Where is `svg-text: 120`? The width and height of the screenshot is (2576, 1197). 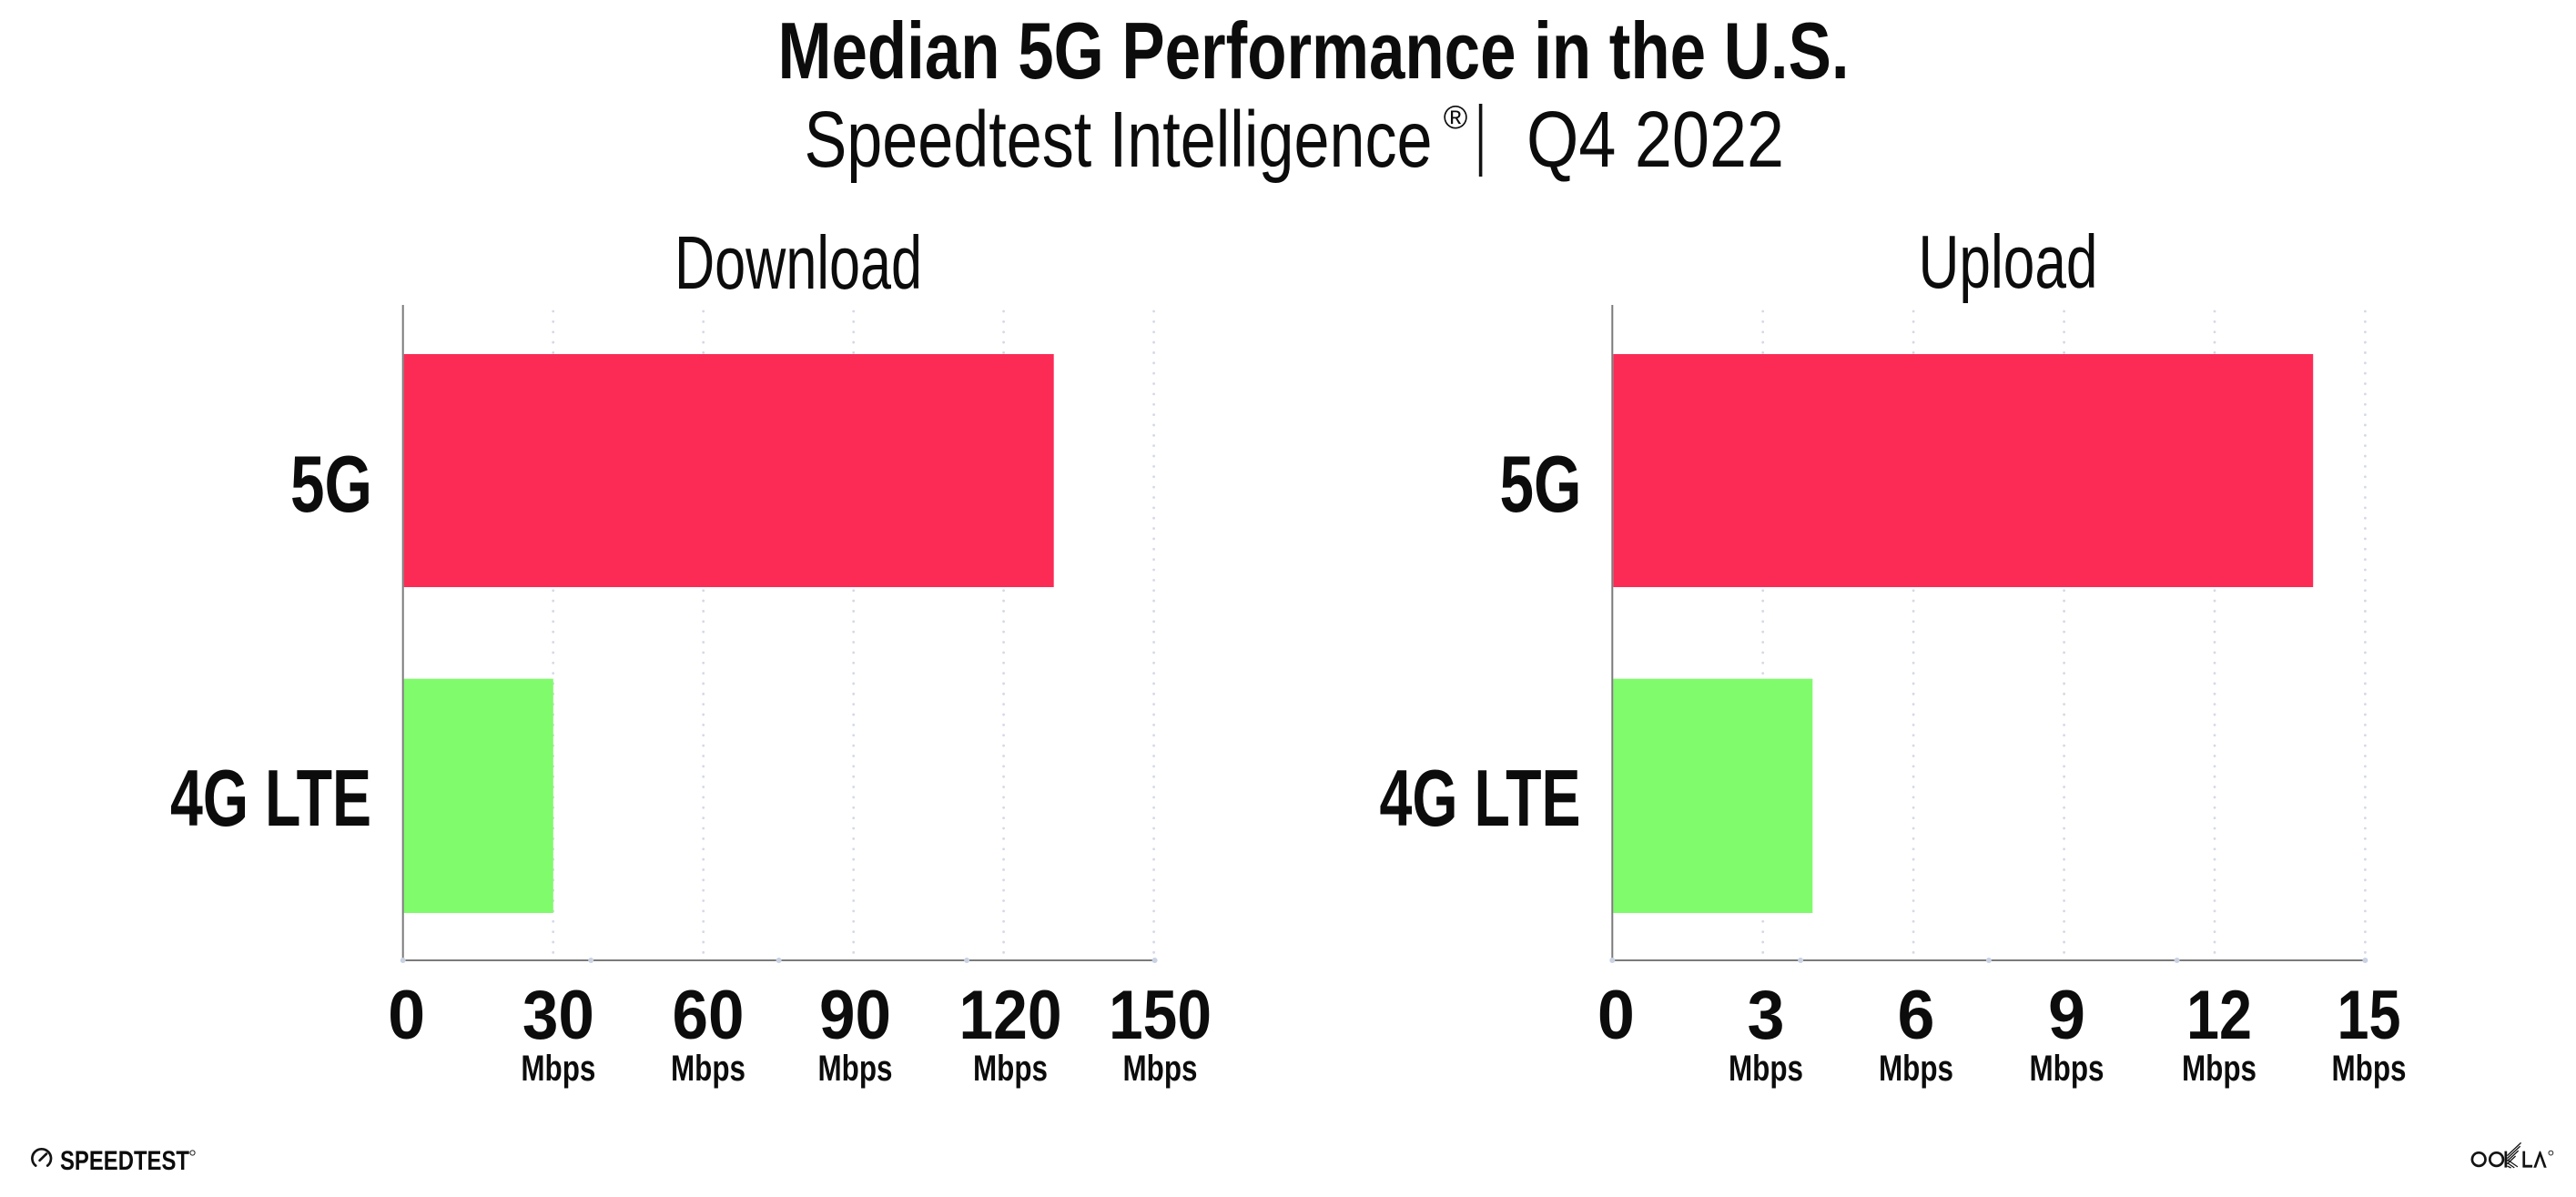 svg-text: 120 is located at coordinates (1010, 1015).